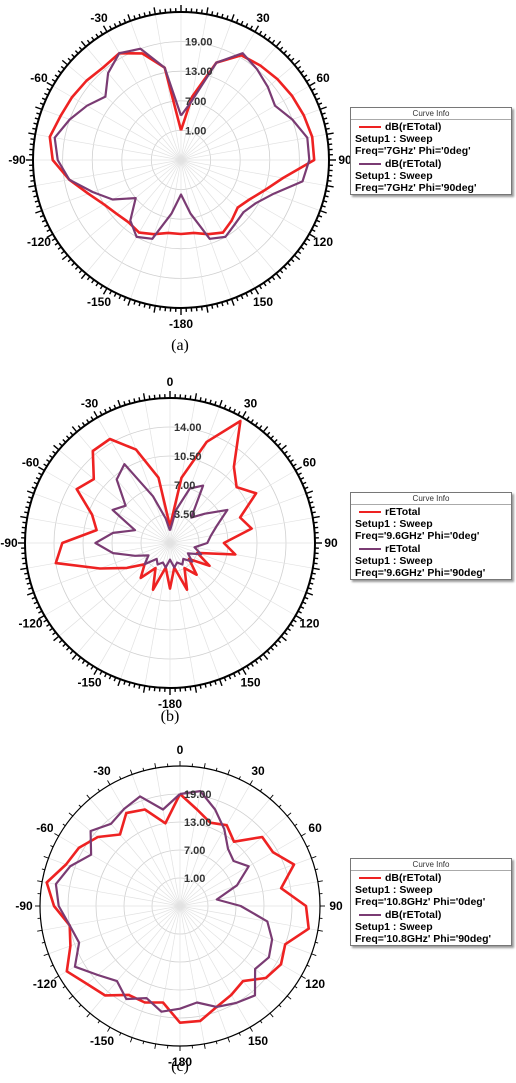 Image resolution: width=516 pixels, height=1083 pixels. Describe the element at coordinates (251, 404) in the screenshot. I see `angle-tick-label: 30` at that location.